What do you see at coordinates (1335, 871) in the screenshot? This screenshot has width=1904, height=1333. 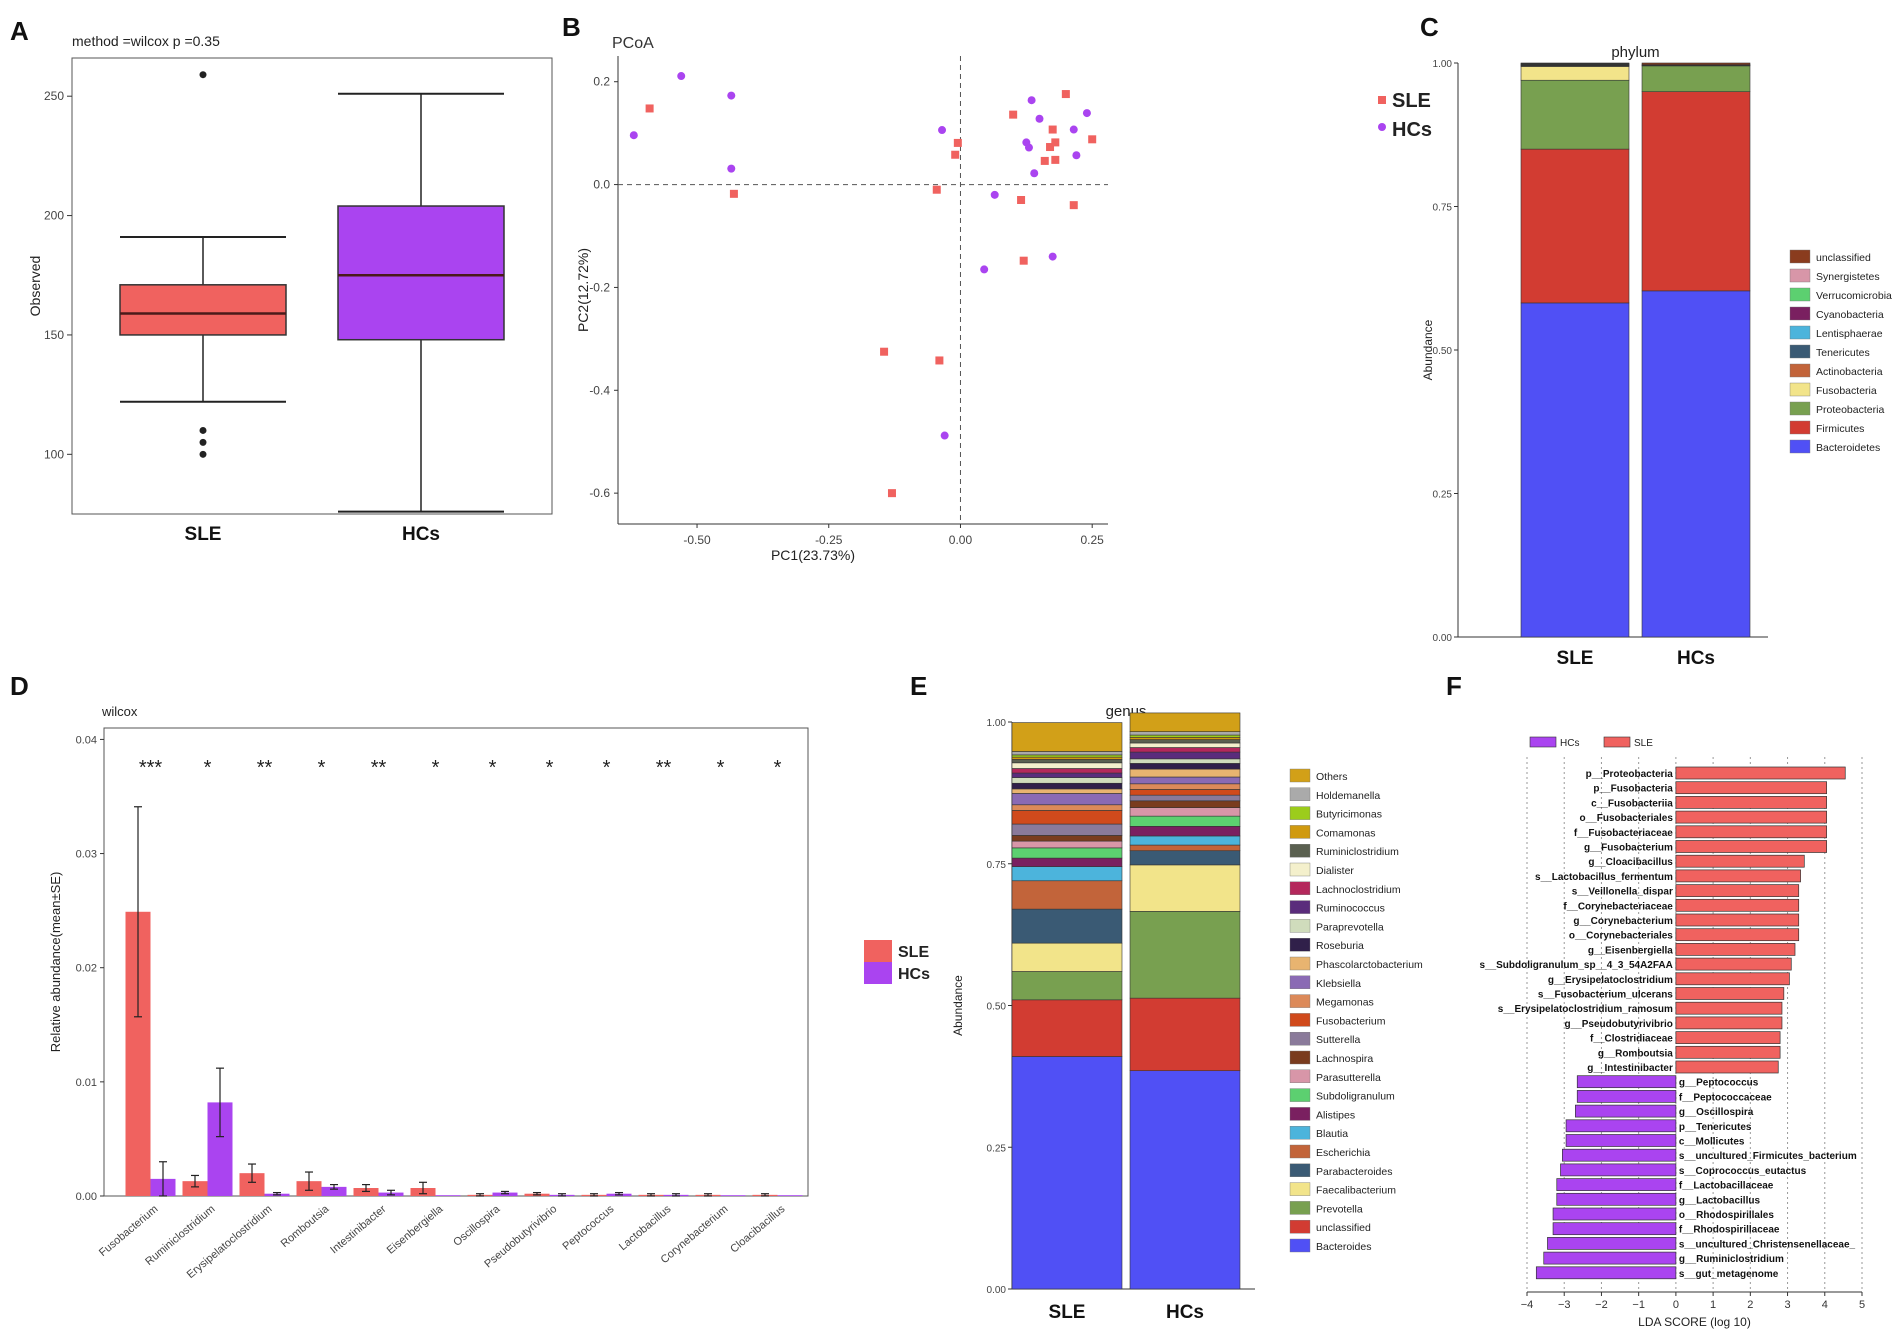 I see `legend-label: Dialister` at bounding box center [1335, 871].